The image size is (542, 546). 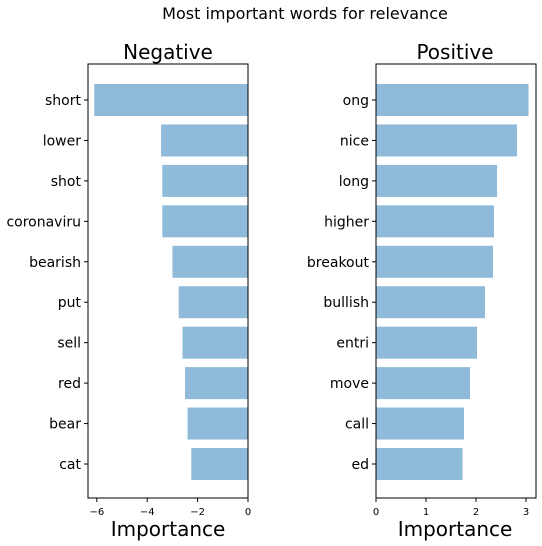 I want to click on bar-sell, so click(x=215, y=342).